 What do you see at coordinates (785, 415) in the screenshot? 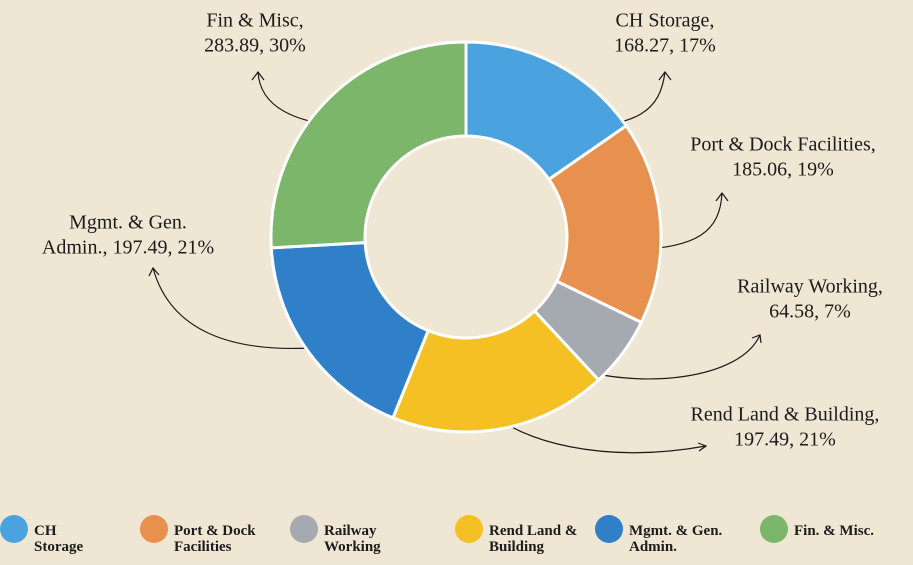
I see `data-label: Rend Land & Building,` at bounding box center [785, 415].